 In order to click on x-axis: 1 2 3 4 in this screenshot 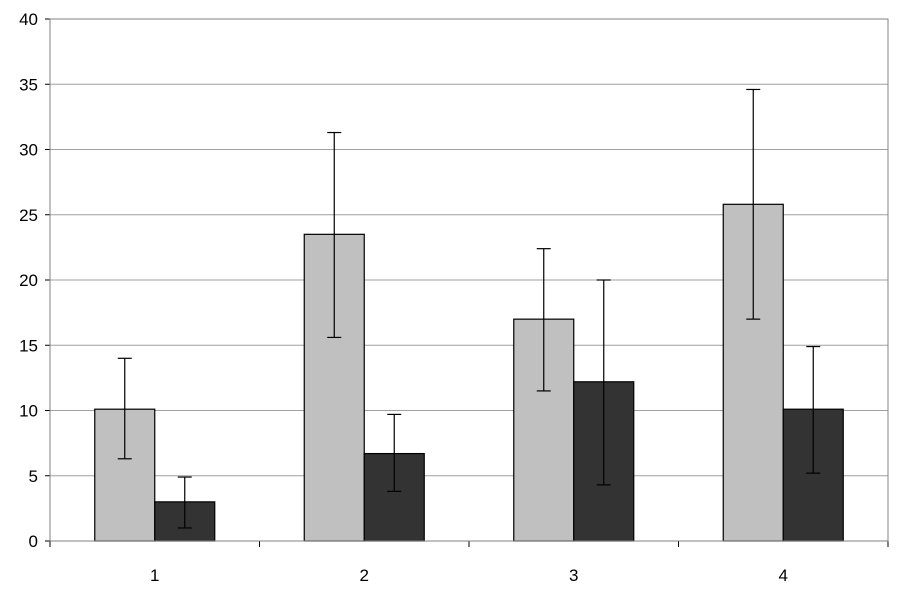, I will do `click(469, 562)`.